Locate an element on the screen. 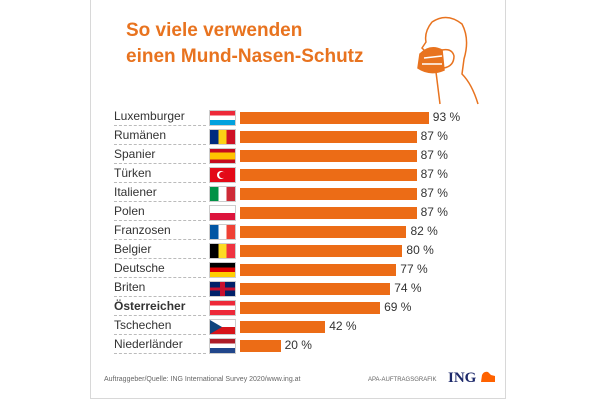 This screenshot has height=400, width=600. category-label: Luxemburger is located at coordinates (160, 117).